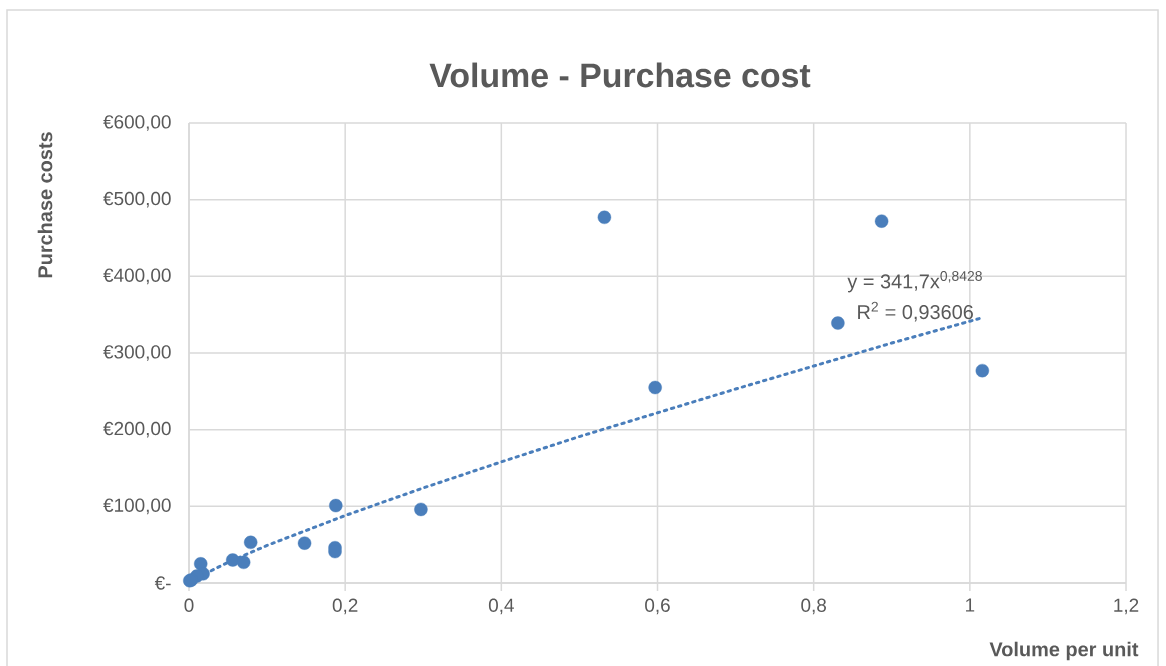  Describe the element at coordinates (1064, 651) in the screenshot. I see `x-axis-title: Volume per unit` at that location.